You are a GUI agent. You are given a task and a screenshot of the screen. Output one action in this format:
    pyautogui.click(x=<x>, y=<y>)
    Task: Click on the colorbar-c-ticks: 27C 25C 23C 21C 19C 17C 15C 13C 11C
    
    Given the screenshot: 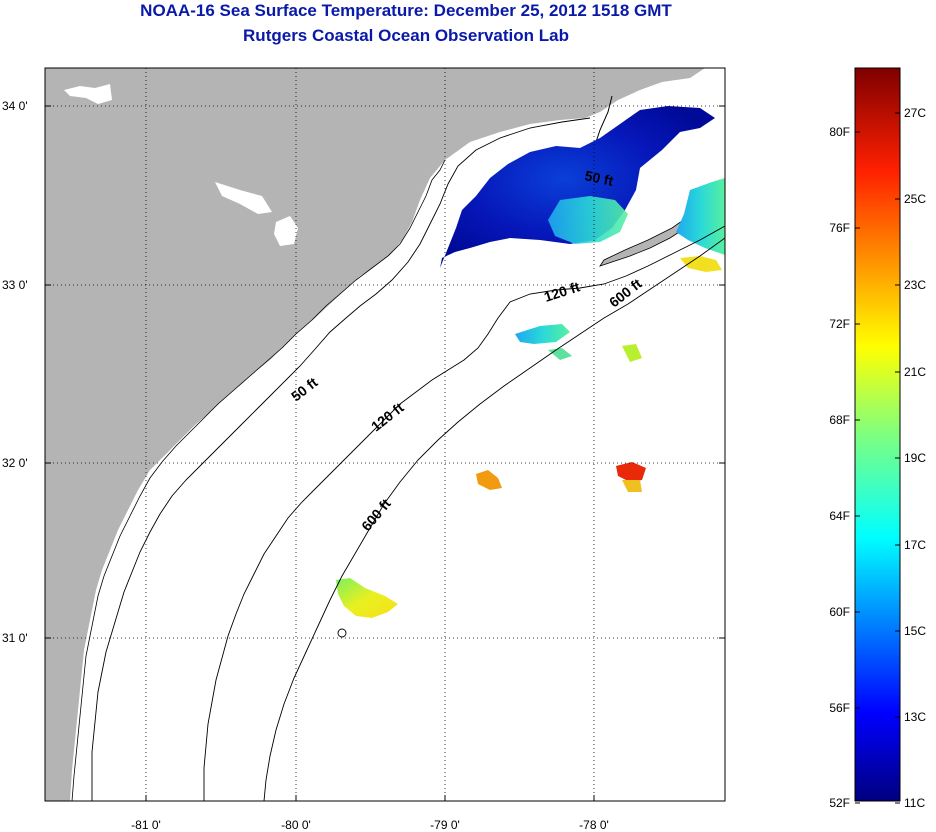 What is the action you would take?
    pyautogui.click(x=910, y=458)
    